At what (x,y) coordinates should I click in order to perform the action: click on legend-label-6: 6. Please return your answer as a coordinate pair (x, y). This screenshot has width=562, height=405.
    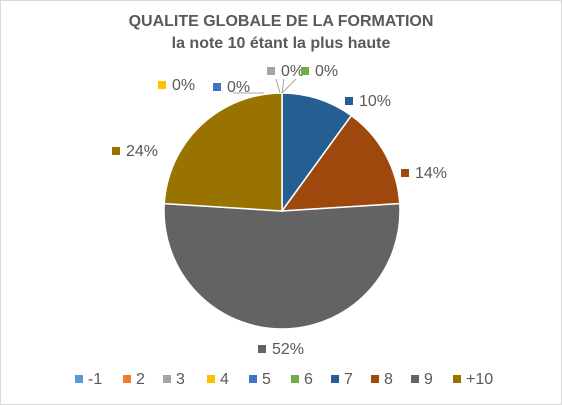
    Looking at the image, I should click on (308, 379).